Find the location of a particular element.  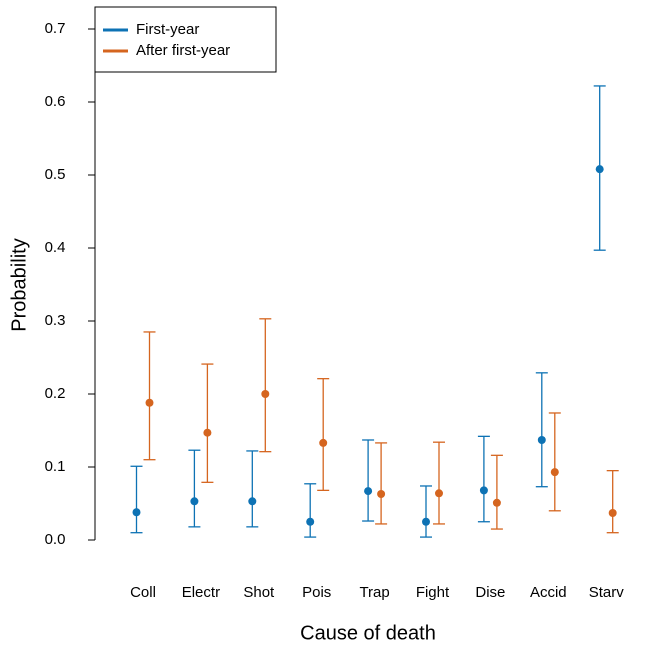

x-tick-label: Pois is located at coordinates (316, 592).